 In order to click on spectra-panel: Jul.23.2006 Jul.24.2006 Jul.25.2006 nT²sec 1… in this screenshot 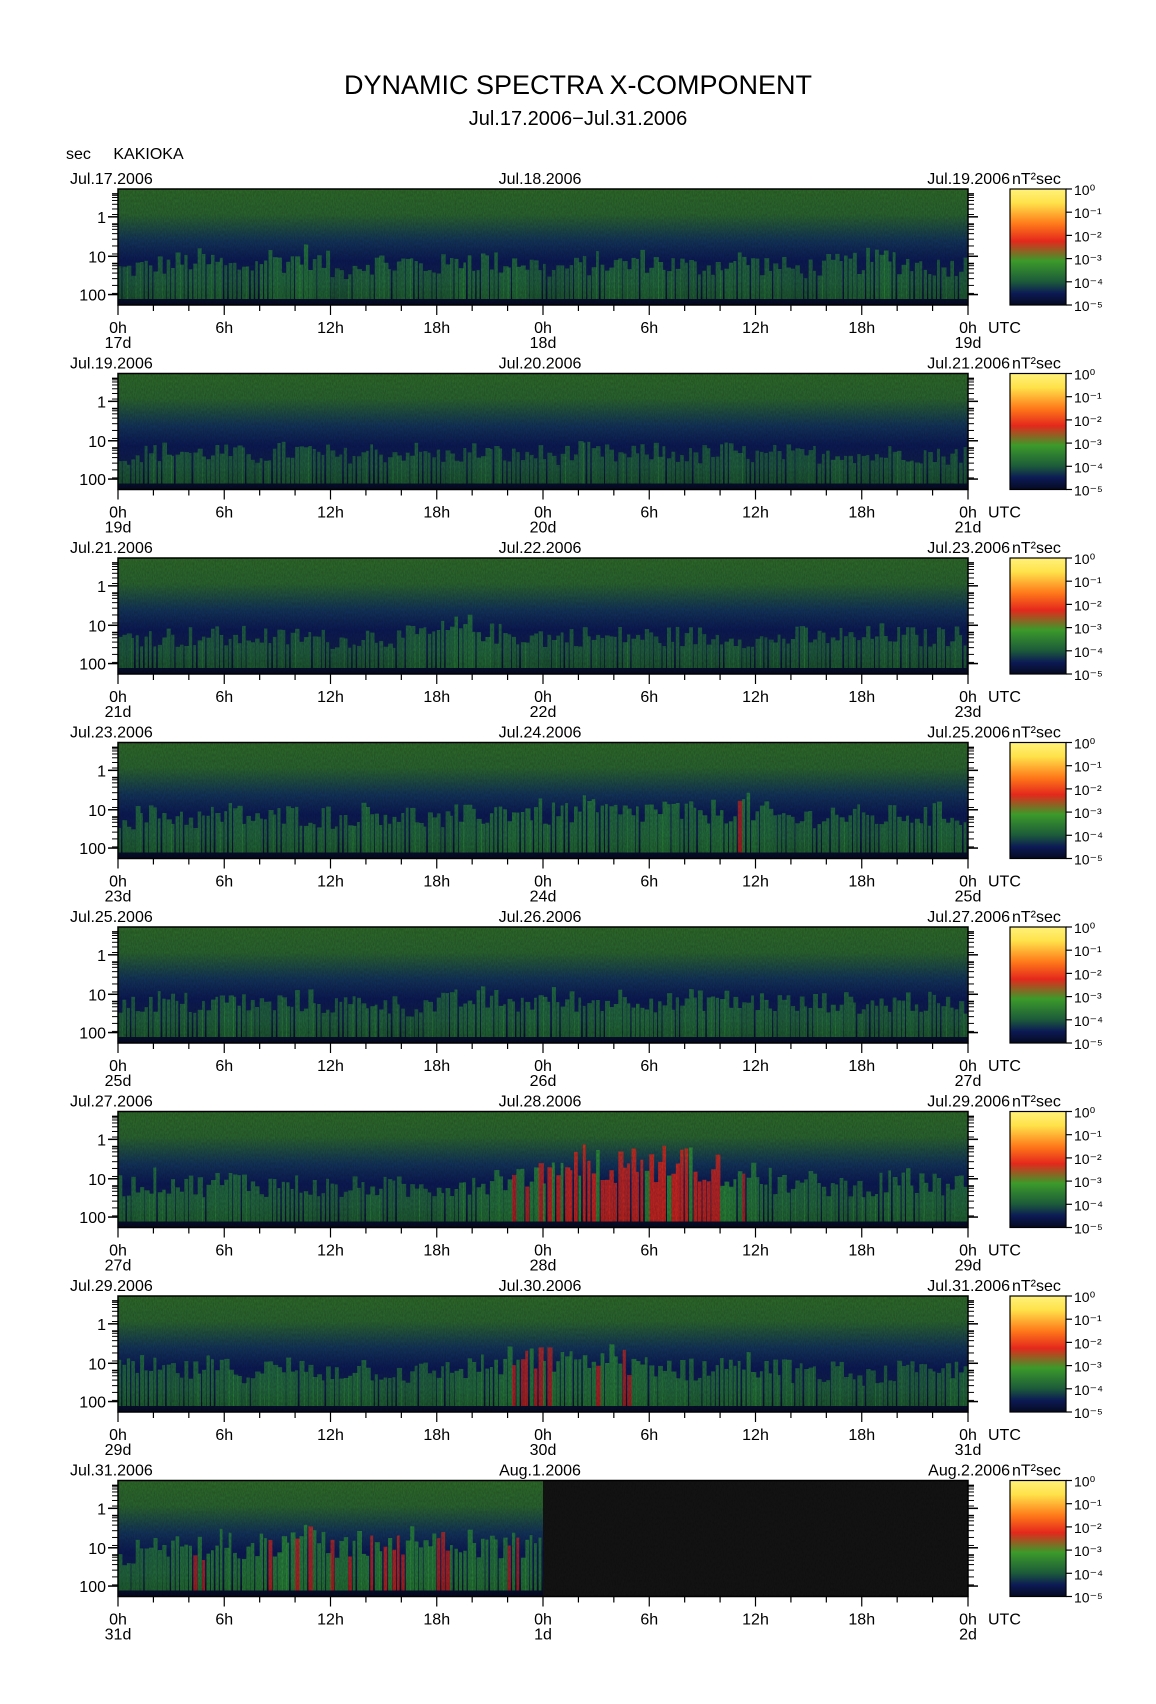, I will do `click(586, 815)`.